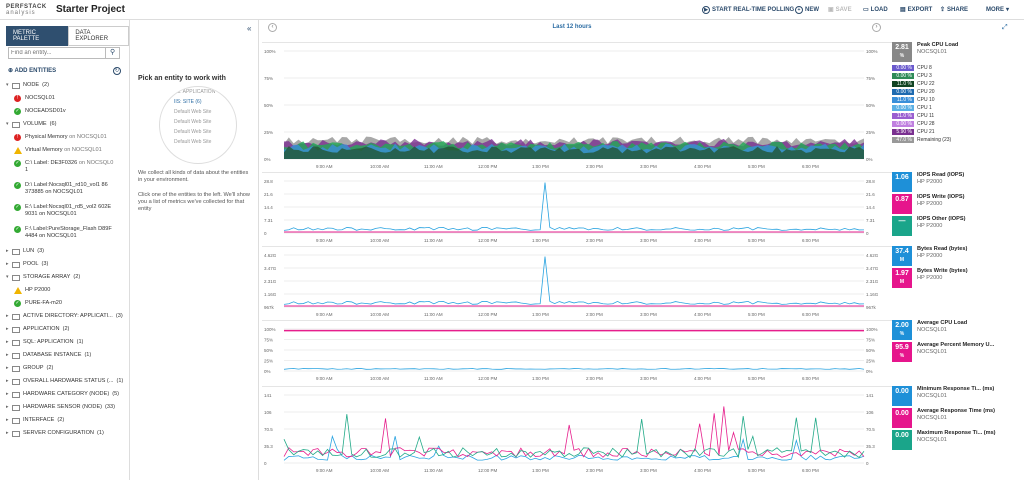 This screenshot has width=1024, height=480. What do you see at coordinates (902, 435) in the screenshot?
I see `metric-value: 0.00` at bounding box center [902, 435].